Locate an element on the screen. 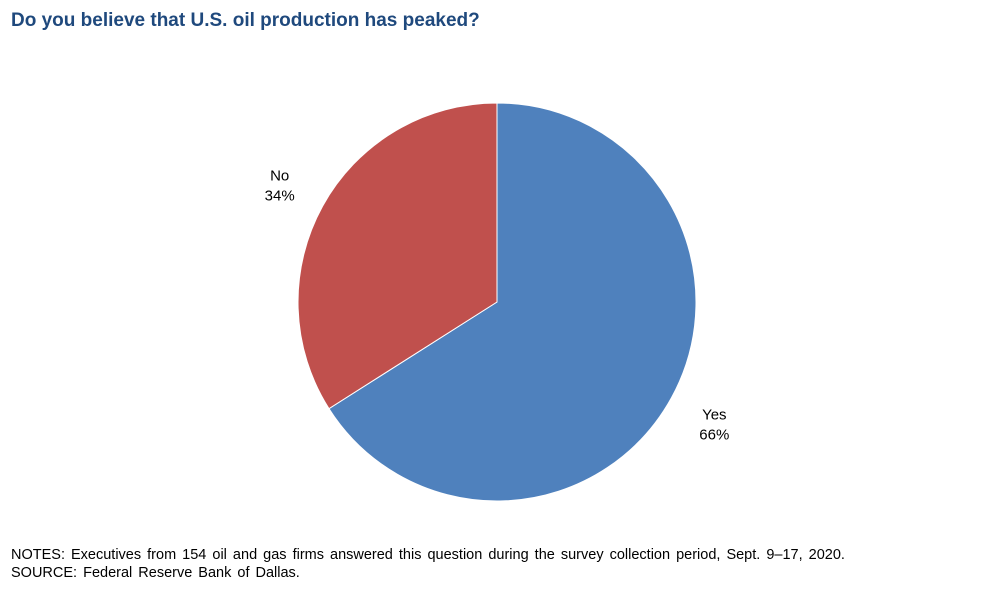  slice-label-no: No is located at coordinates (279, 176).